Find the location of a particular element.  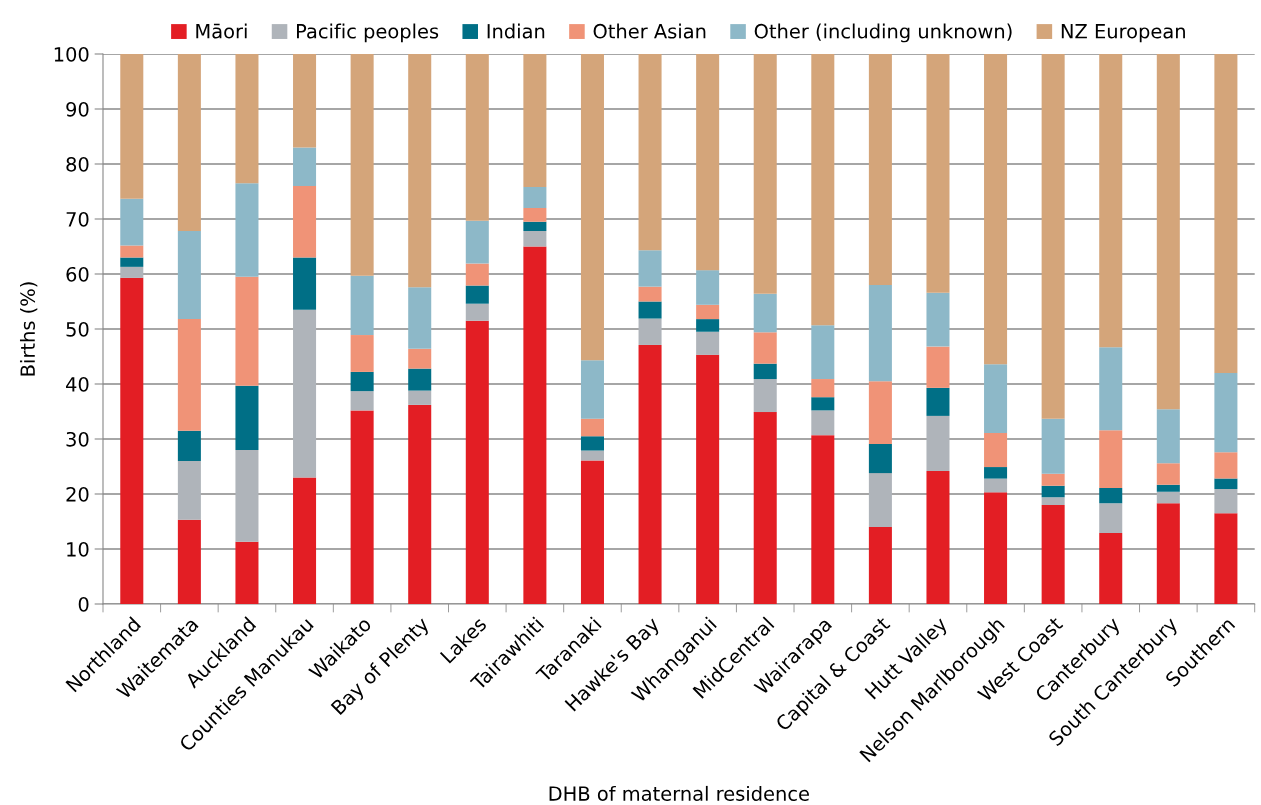

legend-label: Pacific peoples is located at coordinates (368, 33).